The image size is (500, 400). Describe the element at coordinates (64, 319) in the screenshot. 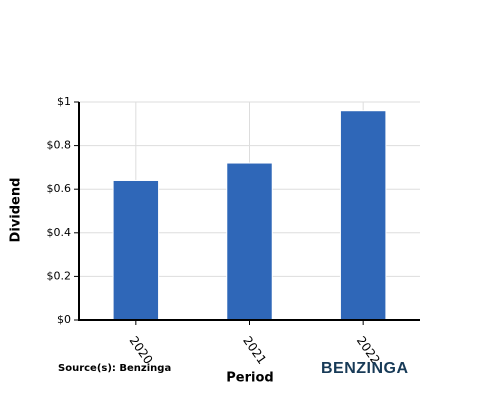

I see `y-tick-label: $0` at that location.